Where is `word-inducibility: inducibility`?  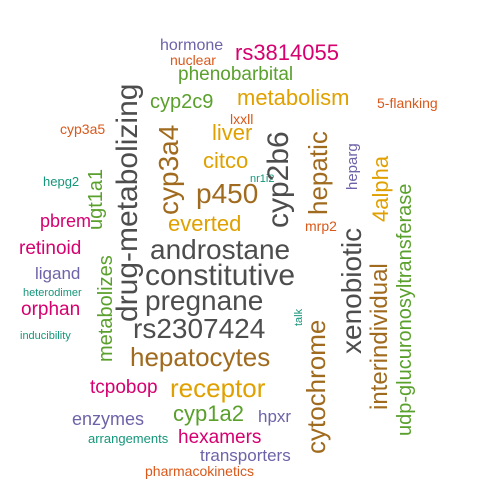
word-inducibility: inducibility is located at coordinates (45, 336).